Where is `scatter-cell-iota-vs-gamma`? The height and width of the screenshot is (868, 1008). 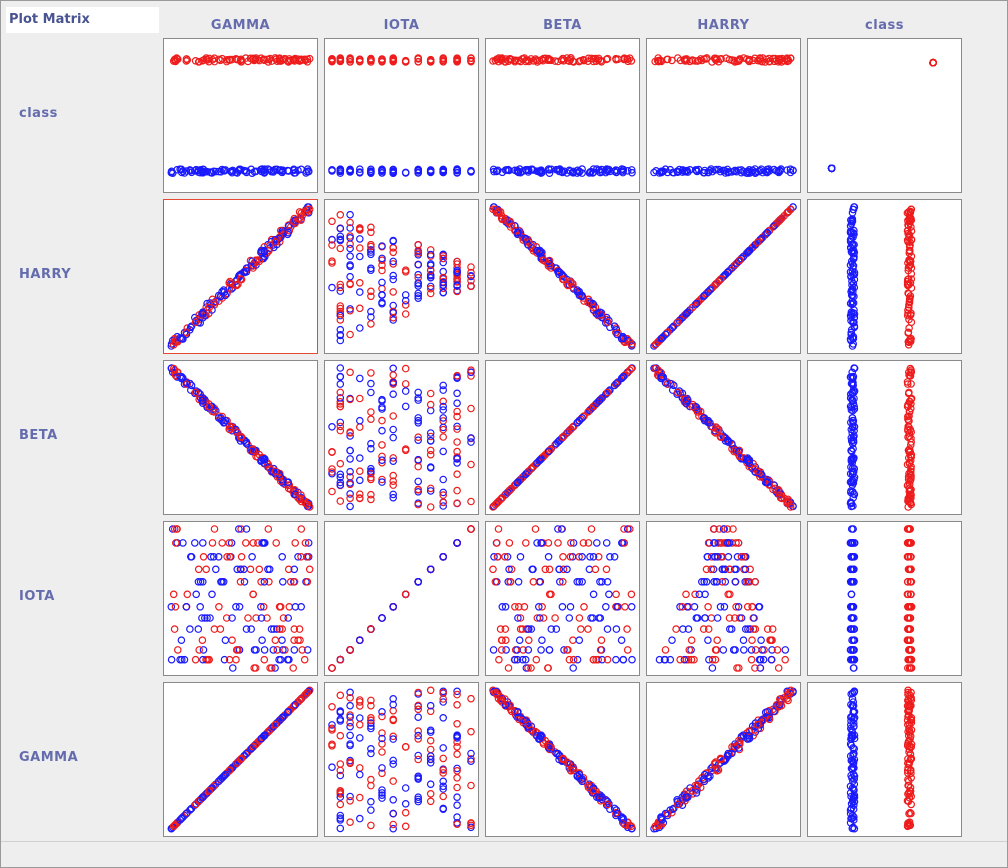
scatter-cell-iota-vs-gamma is located at coordinates (240, 598).